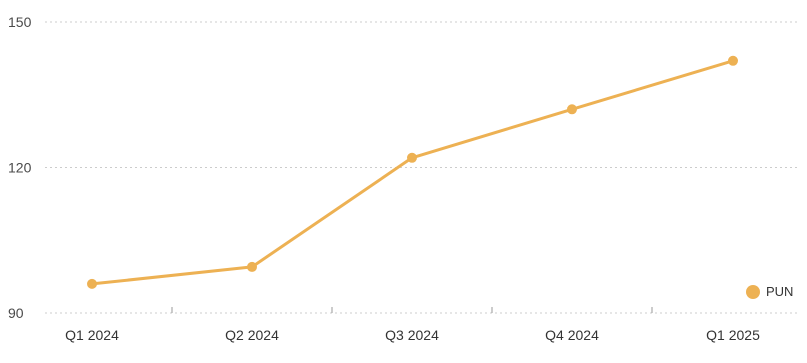 This screenshot has height=363, width=807. I want to click on x-axis, so click(412, 310).